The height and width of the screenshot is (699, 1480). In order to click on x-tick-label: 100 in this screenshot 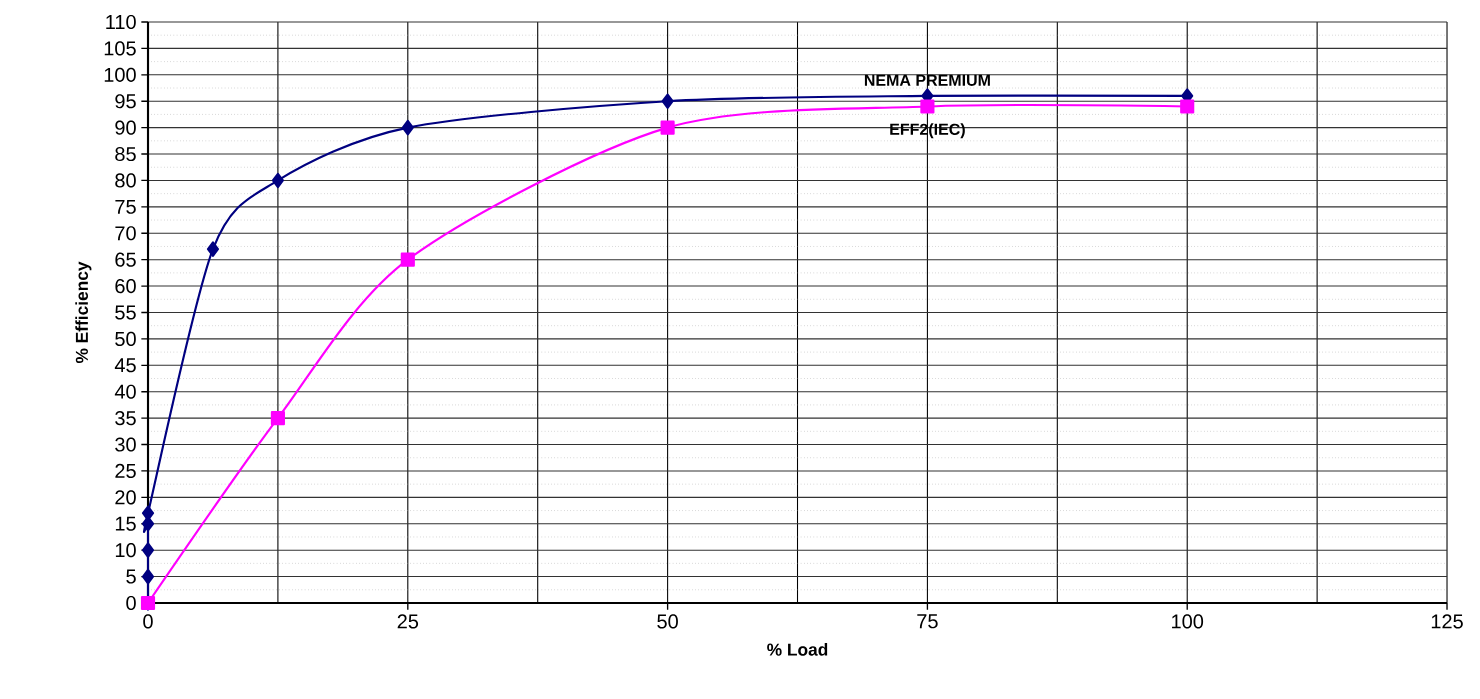, I will do `click(1188, 621)`.